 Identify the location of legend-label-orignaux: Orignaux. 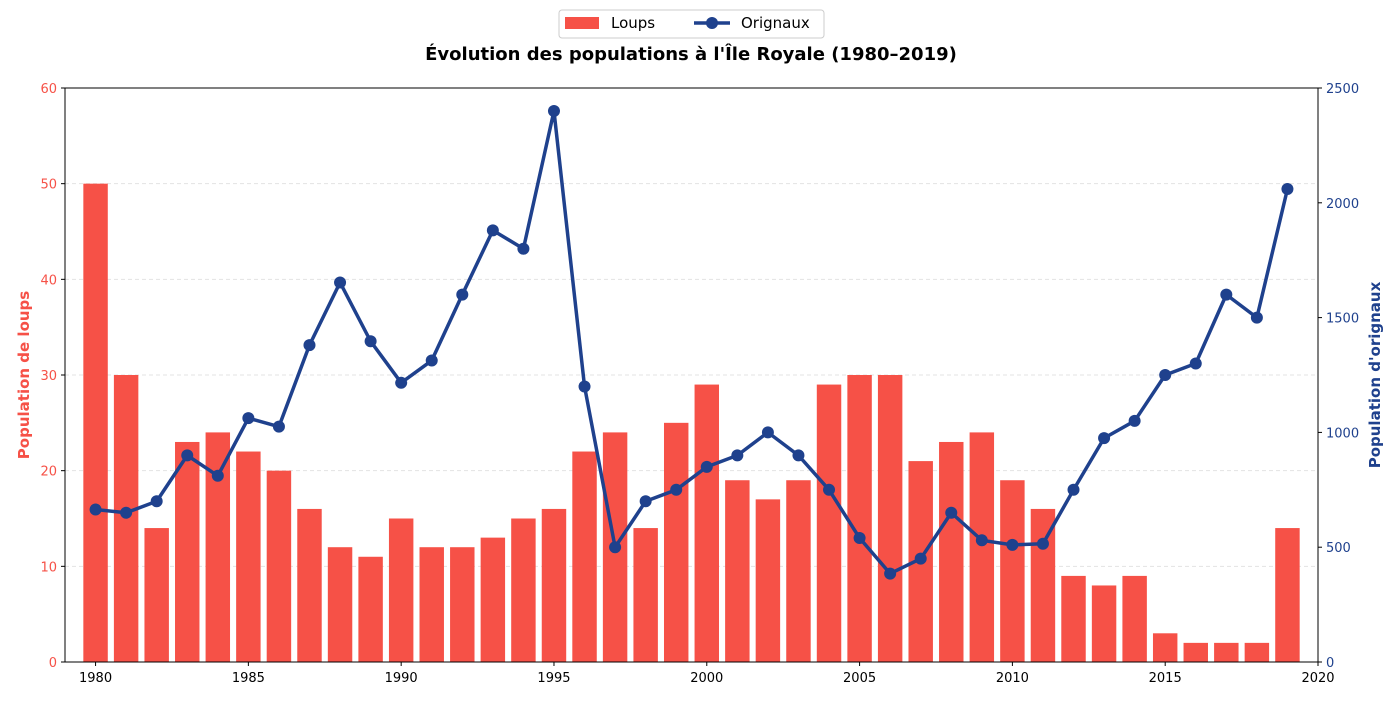
(775, 23).